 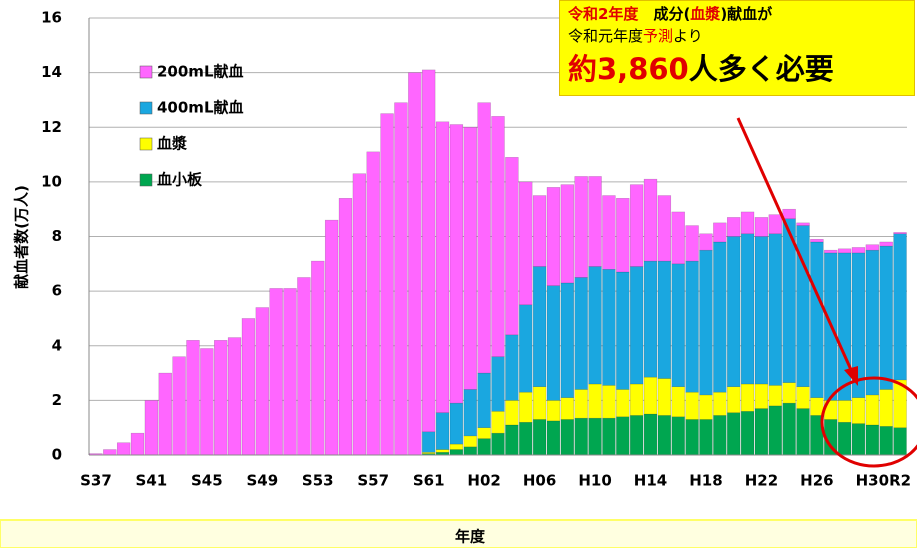 What do you see at coordinates (207, 481) in the screenshot?
I see `x-tick-label: S45` at bounding box center [207, 481].